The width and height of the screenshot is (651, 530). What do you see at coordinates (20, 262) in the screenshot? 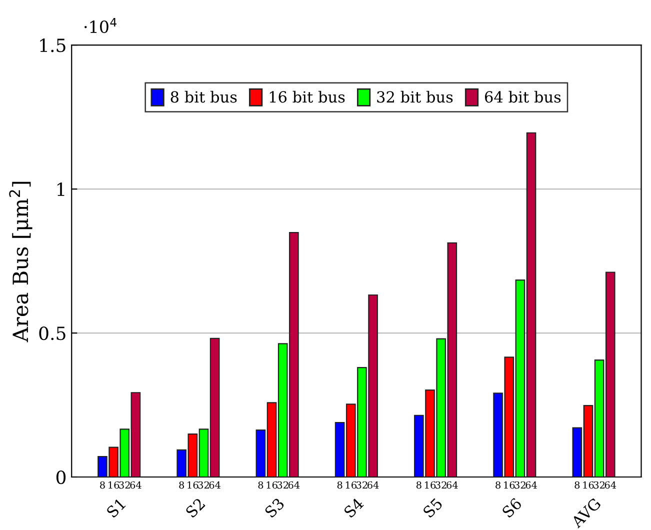
I see `y-axis-title: Area Bus [μm$^{2}$]` at bounding box center [20, 262].